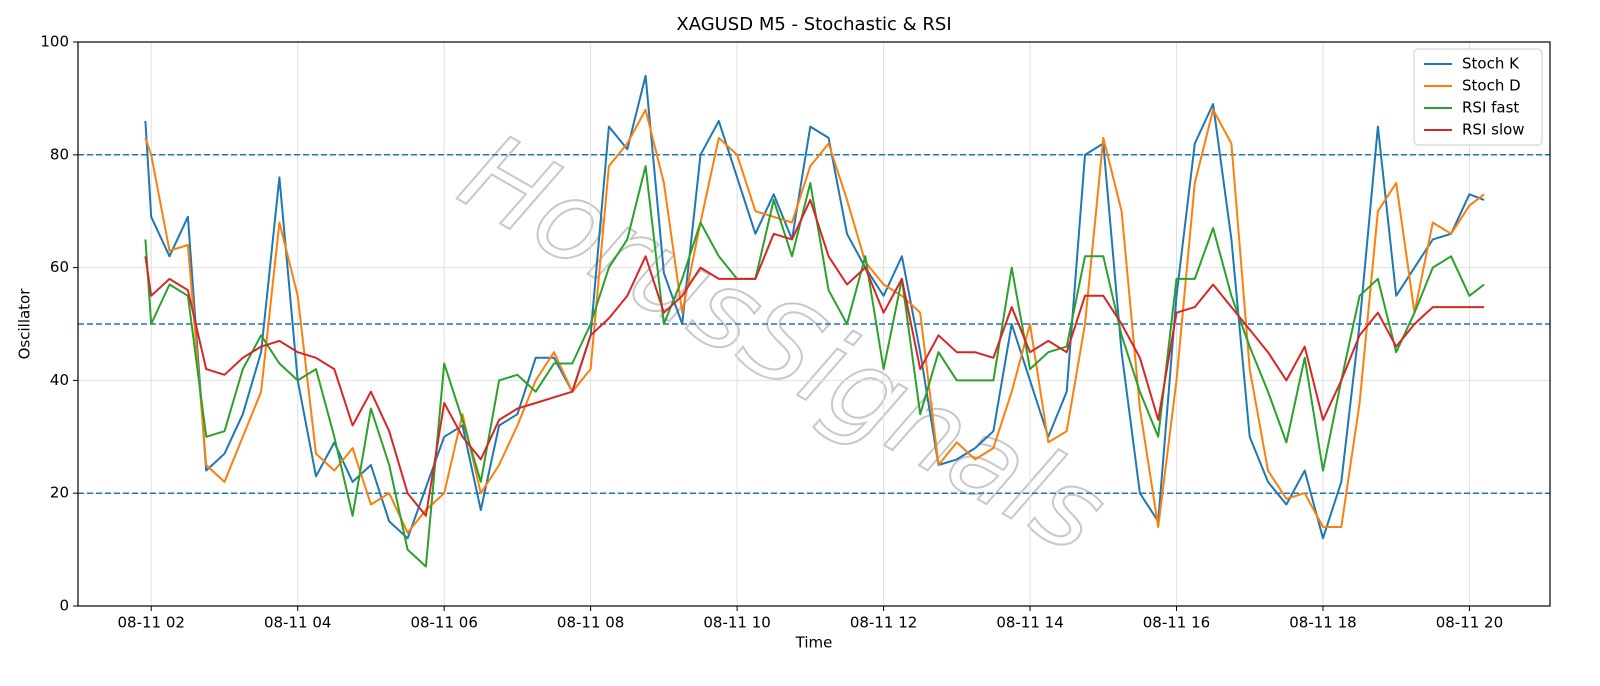  I want to click on x-tick-label: 08-11 08, so click(590, 623).